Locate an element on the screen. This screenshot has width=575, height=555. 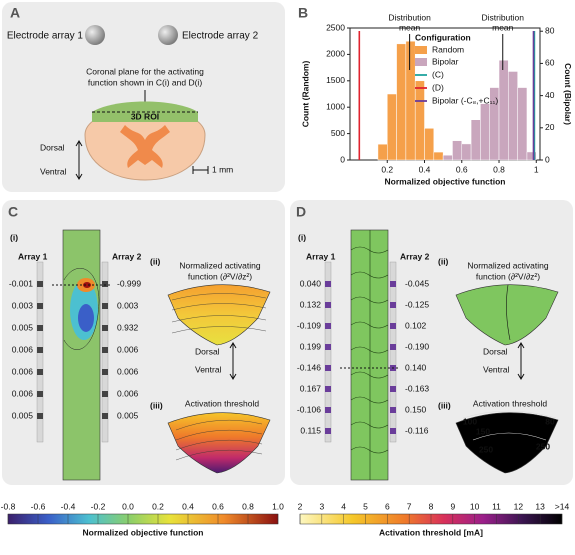
panel-label: B is located at coordinates (303, 13).